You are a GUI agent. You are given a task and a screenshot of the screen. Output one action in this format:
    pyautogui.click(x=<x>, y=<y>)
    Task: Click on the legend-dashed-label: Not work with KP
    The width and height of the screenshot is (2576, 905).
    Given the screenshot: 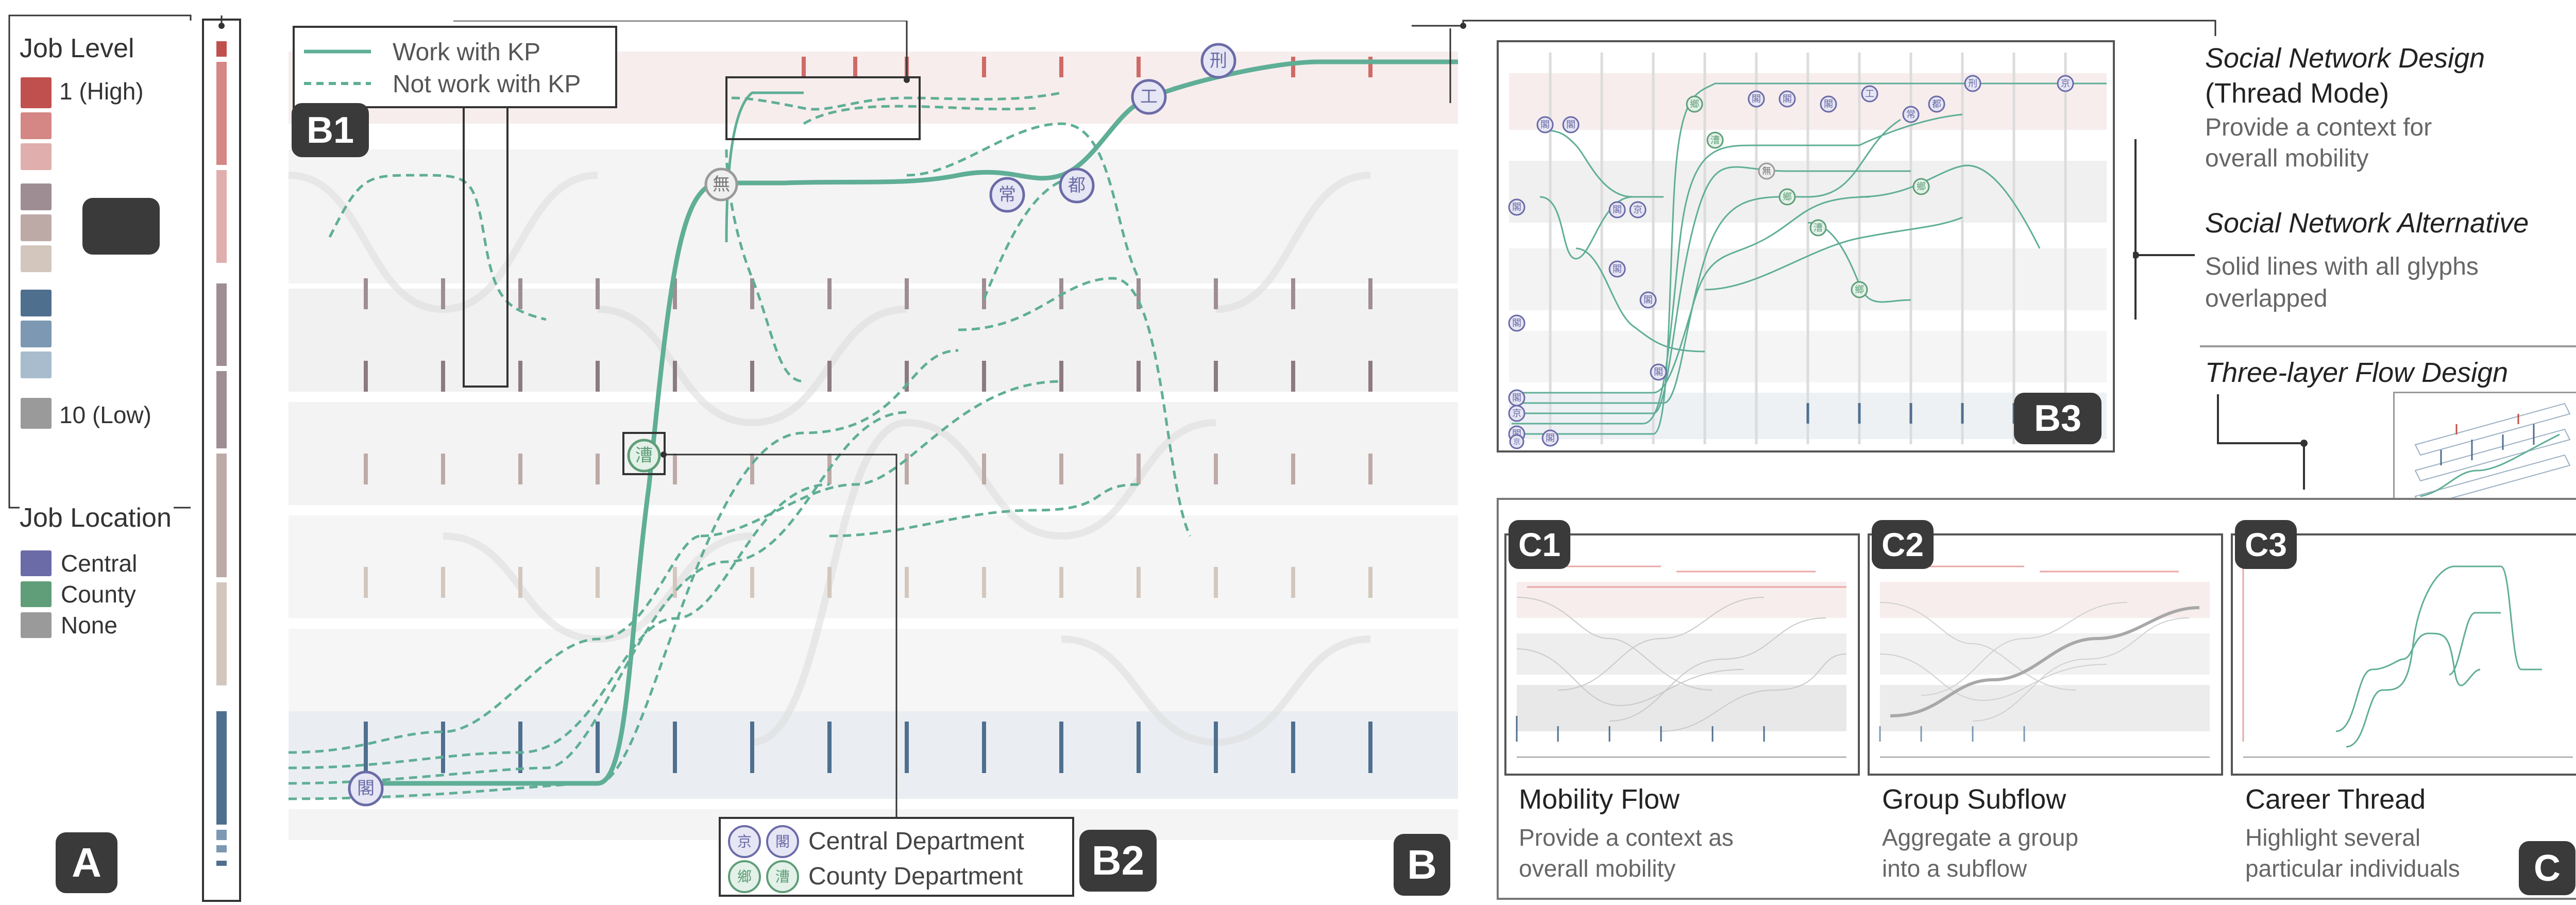 What is the action you would take?
    pyautogui.click(x=487, y=84)
    